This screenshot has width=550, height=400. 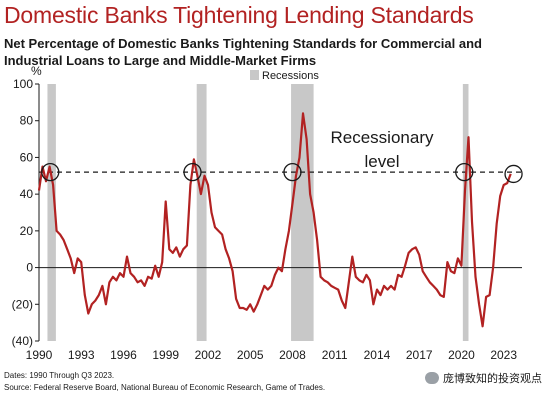 What do you see at coordinates (22, 341) in the screenshot?
I see `y-tick-label: (40)` at bounding box center [22, 341].